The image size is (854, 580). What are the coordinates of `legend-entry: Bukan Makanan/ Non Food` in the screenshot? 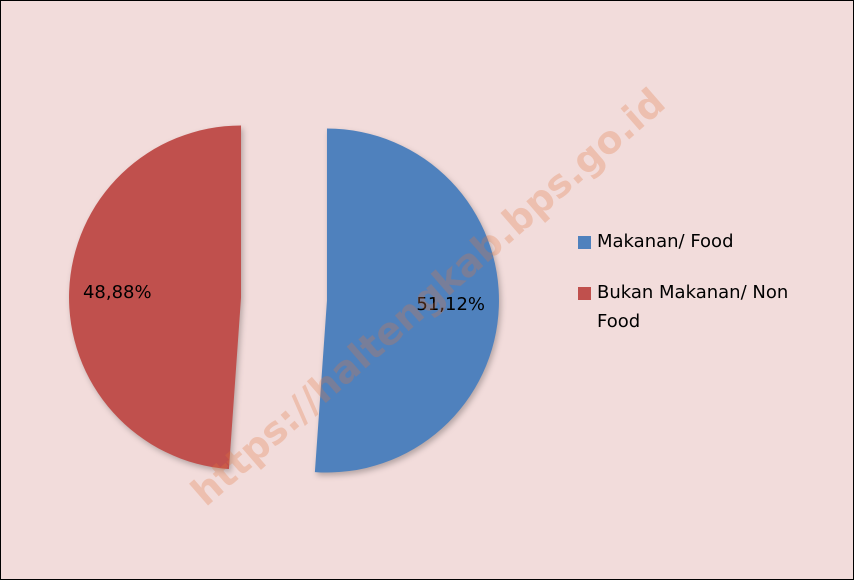 It's located at (694, 307).